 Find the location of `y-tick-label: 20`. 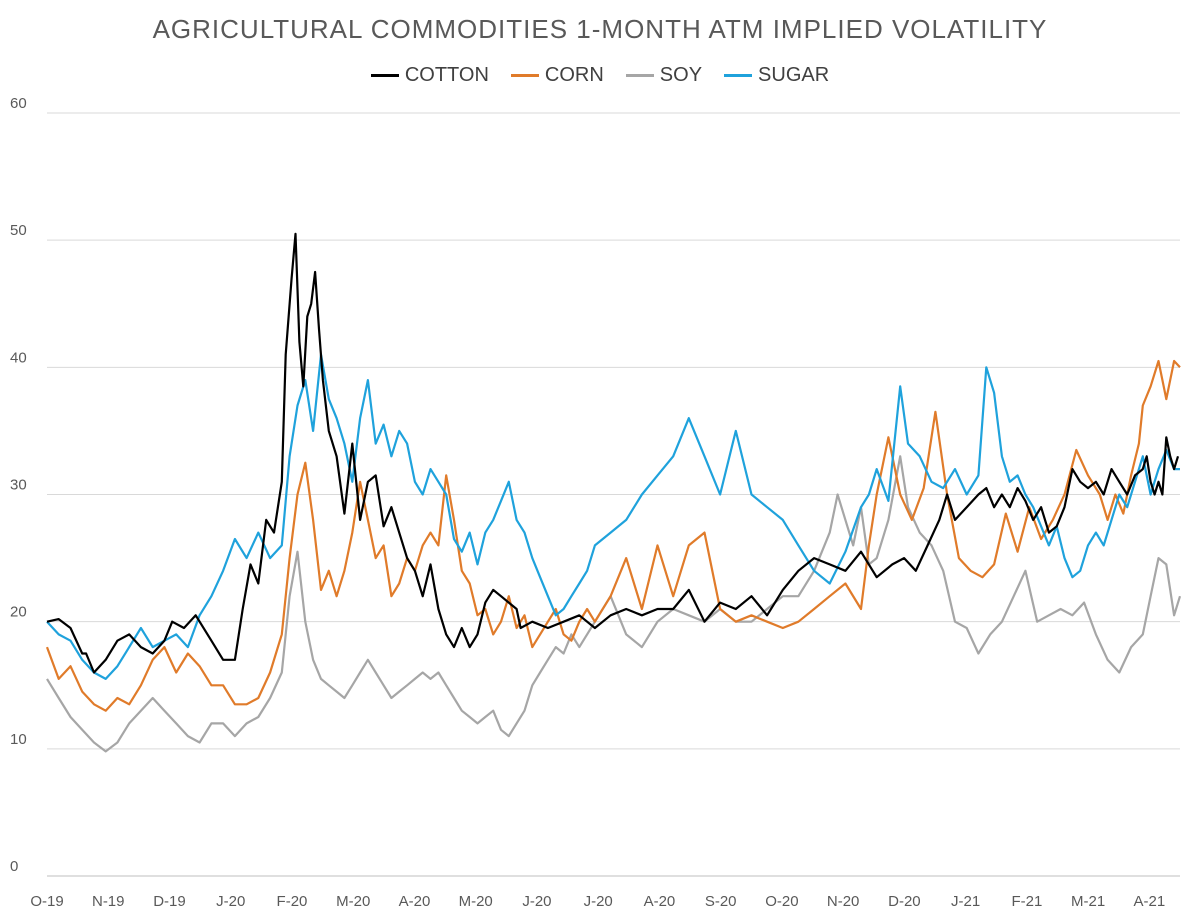

y-tick-label: 20 is located at coordinates (18, 612).